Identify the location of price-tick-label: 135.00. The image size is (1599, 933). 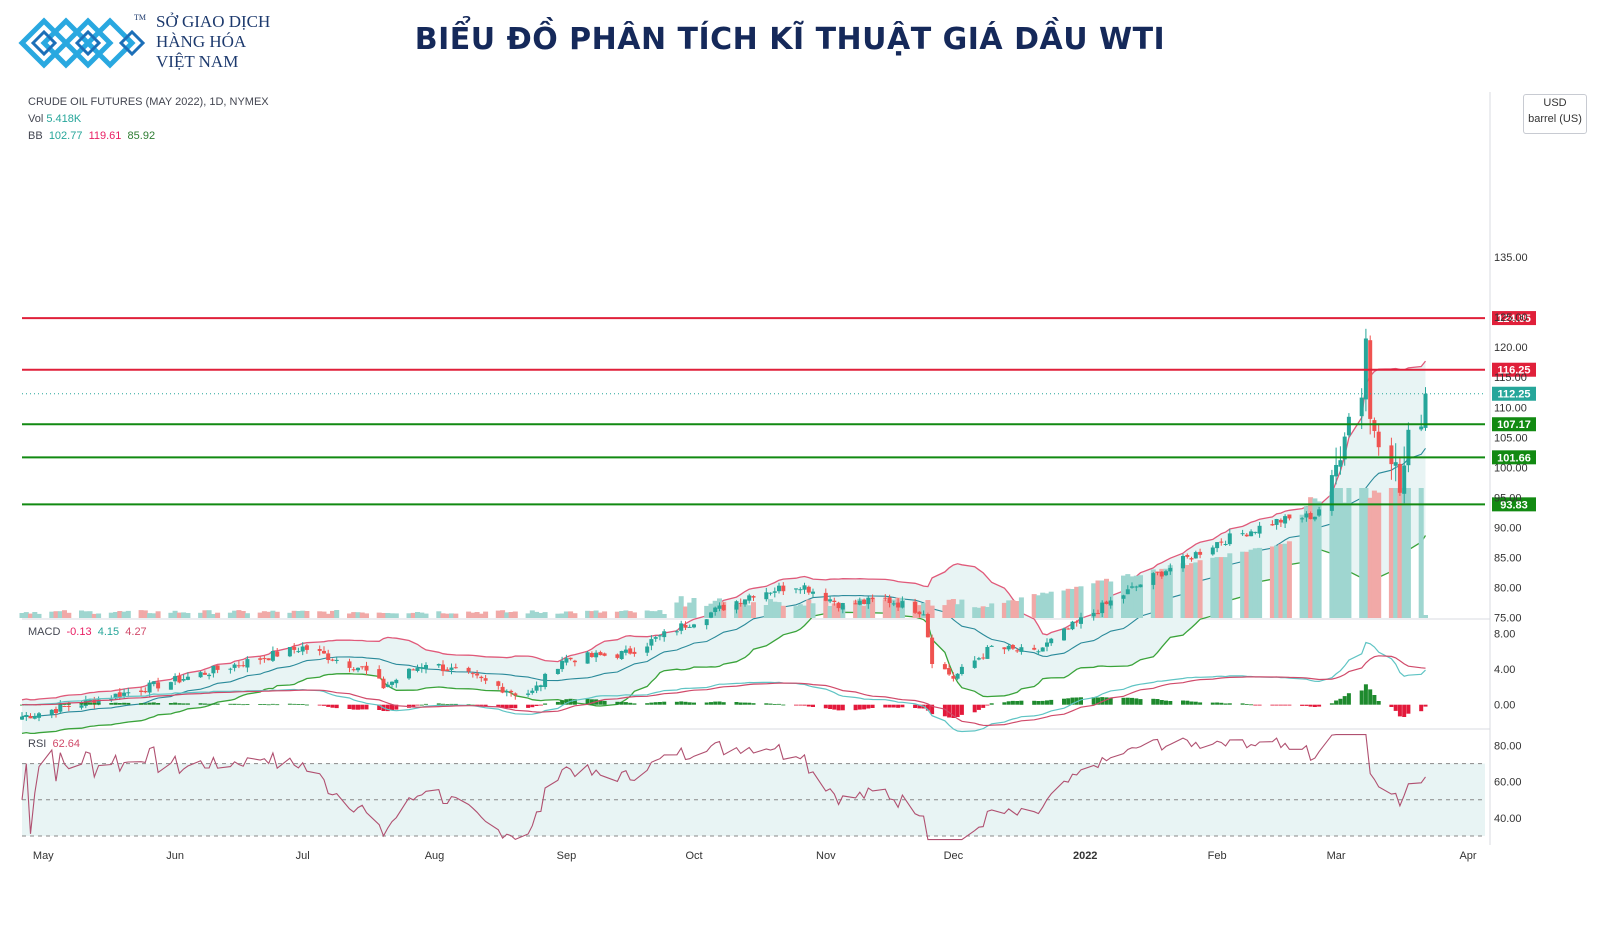
(1511, 258).